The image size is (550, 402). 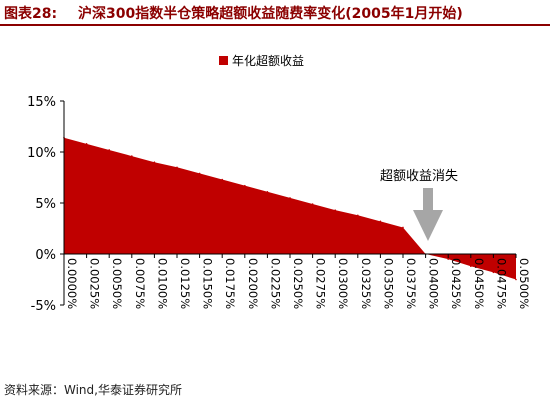 What do you see at coordinates (275, 283) in the screenshot?
I see `x-tick-label: 0.0225%` at bounding box center [275, 283].